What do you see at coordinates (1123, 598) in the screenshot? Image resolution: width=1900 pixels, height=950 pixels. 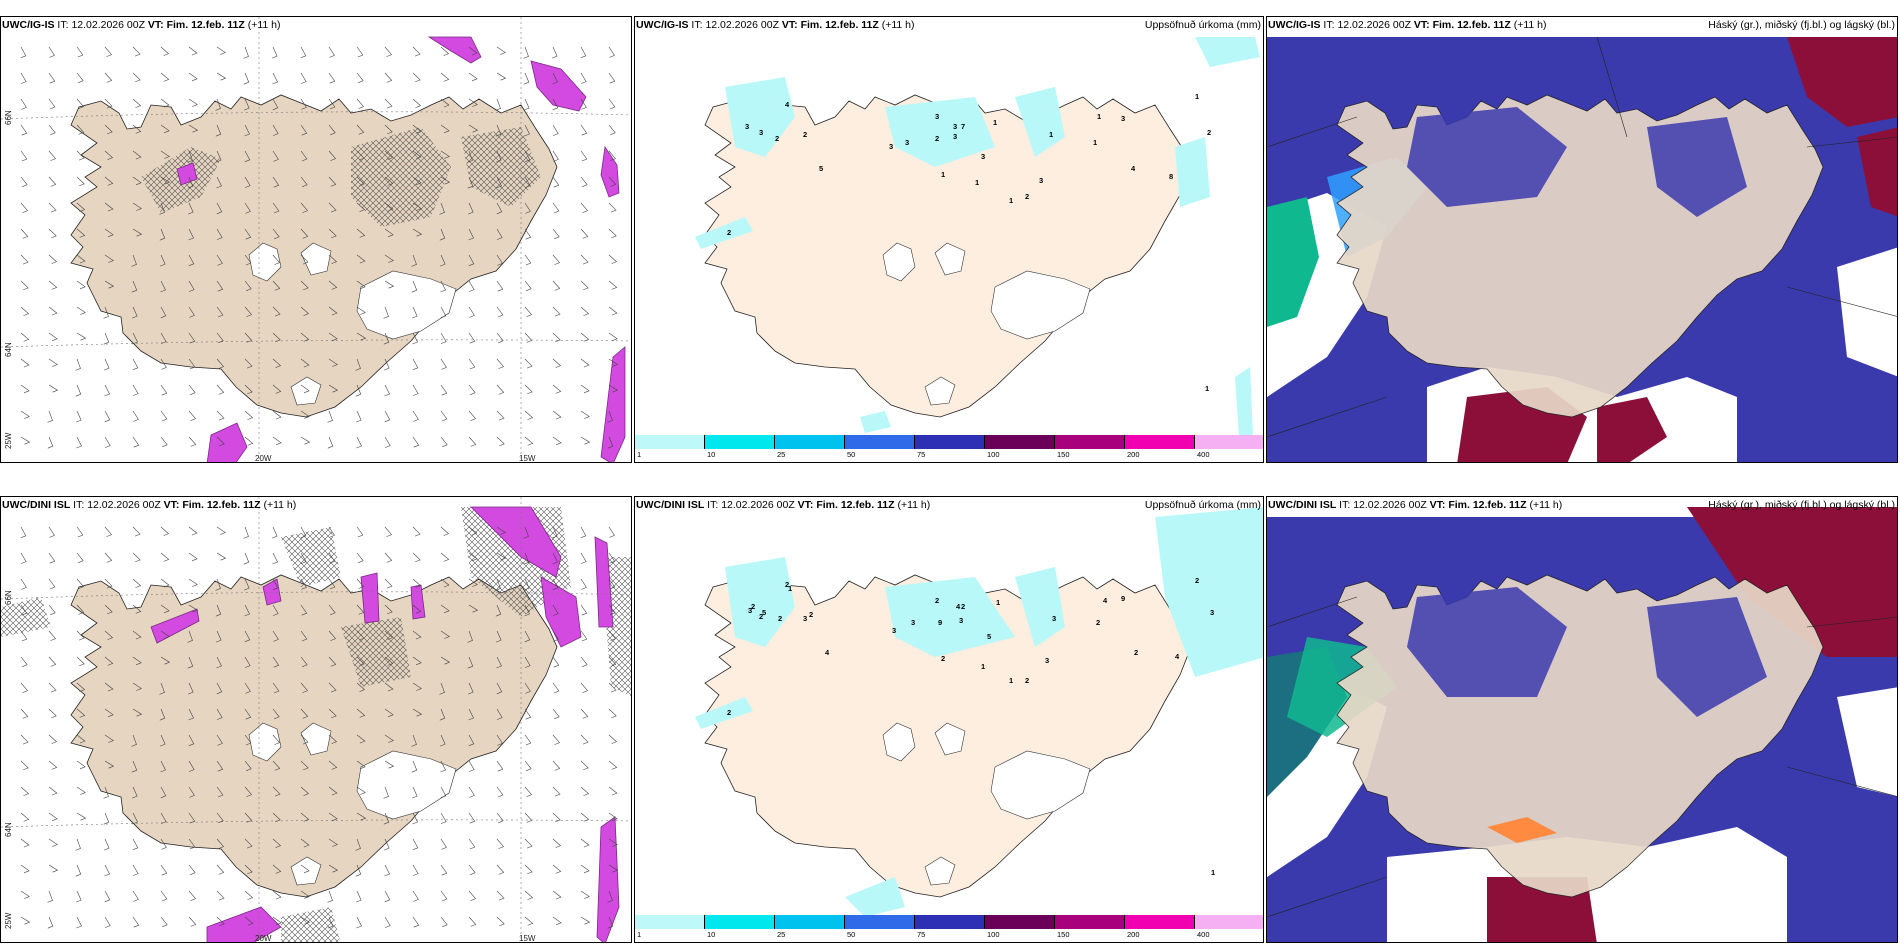 I see `precip-value-label: 9` at bounding box center [1123, 598].